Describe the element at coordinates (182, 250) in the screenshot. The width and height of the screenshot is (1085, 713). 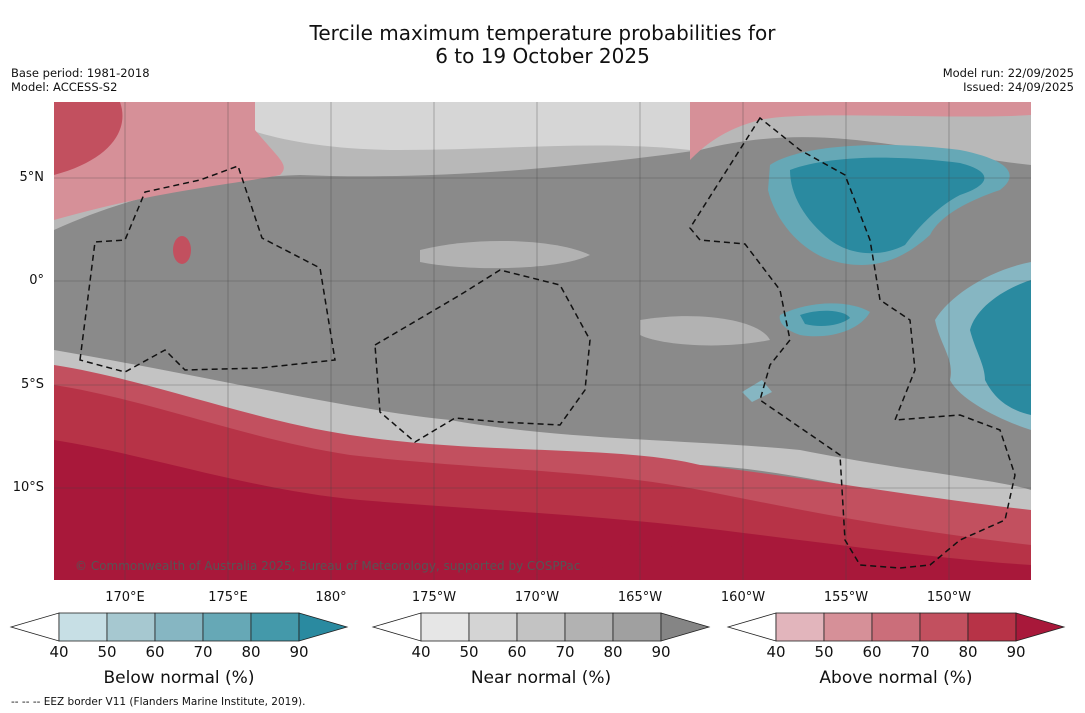
I see `above-small-patch` at that location.